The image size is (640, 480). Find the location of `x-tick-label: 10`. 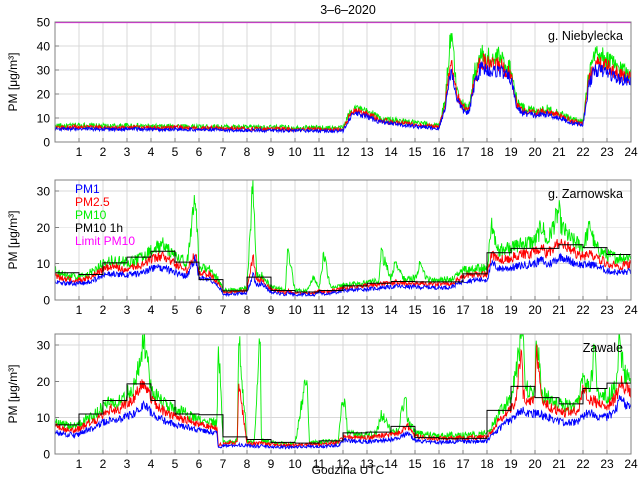

x-tick-label: 10 is located at coordinates (295, 152).